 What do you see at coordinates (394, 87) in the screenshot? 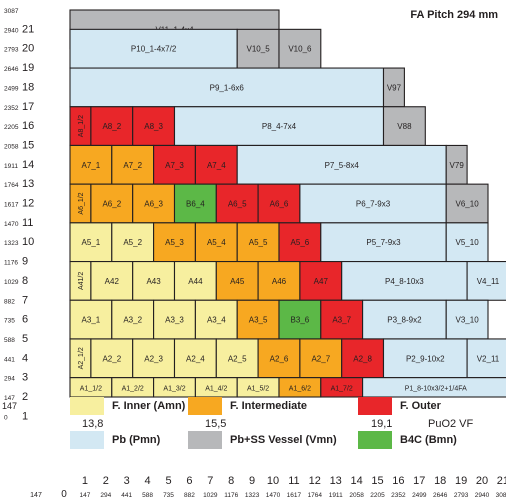
I see `assembly-label: V97` at bounding box center [394, 87].